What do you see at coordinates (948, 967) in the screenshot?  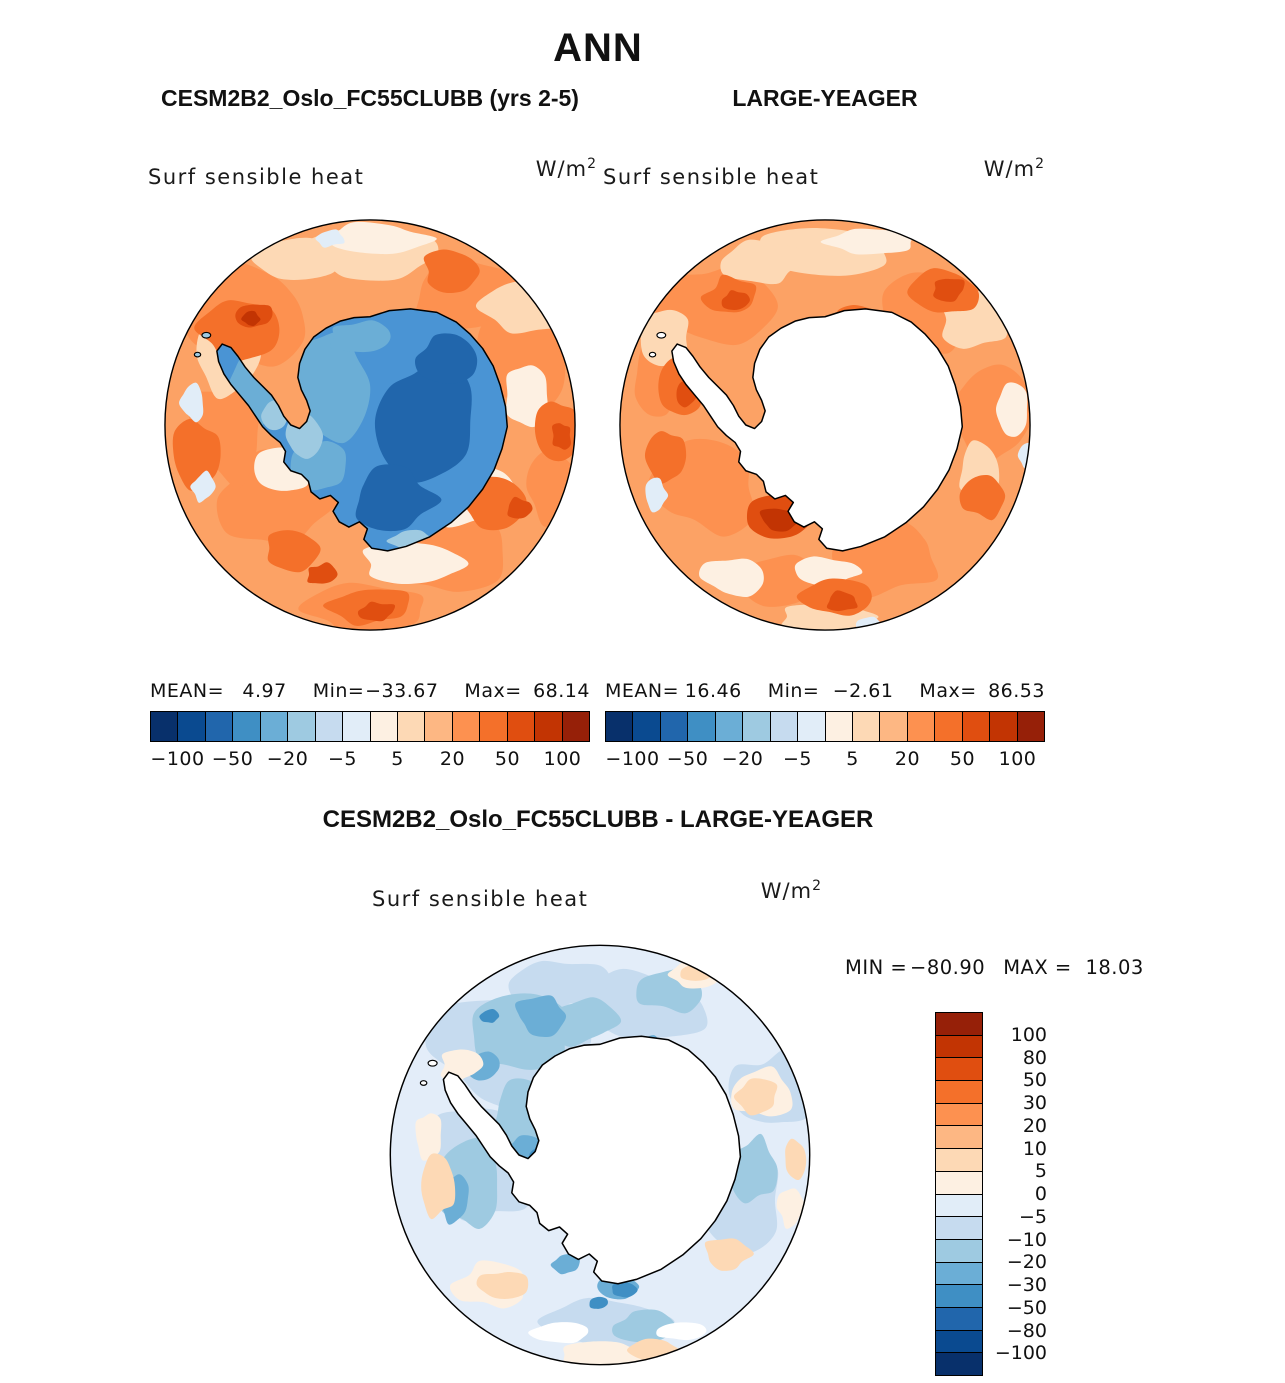 I see `min-value: −80.90` at bounding box center [948, 967].